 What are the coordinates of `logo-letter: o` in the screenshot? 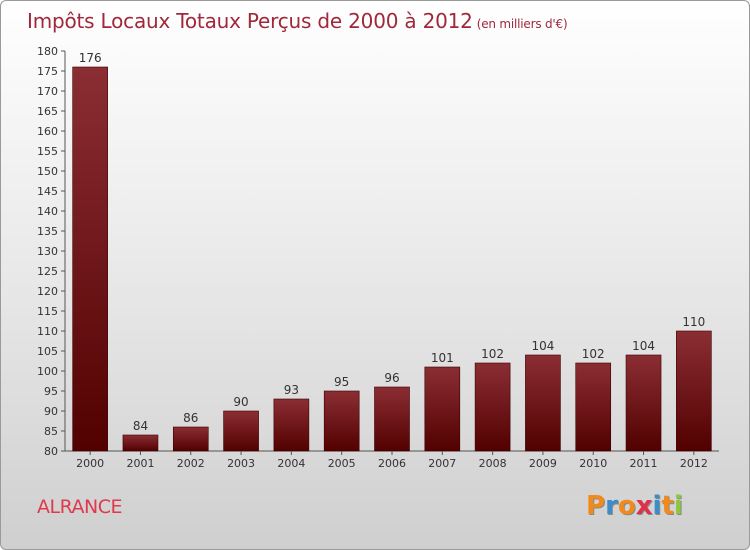 It's located at (626, 506).